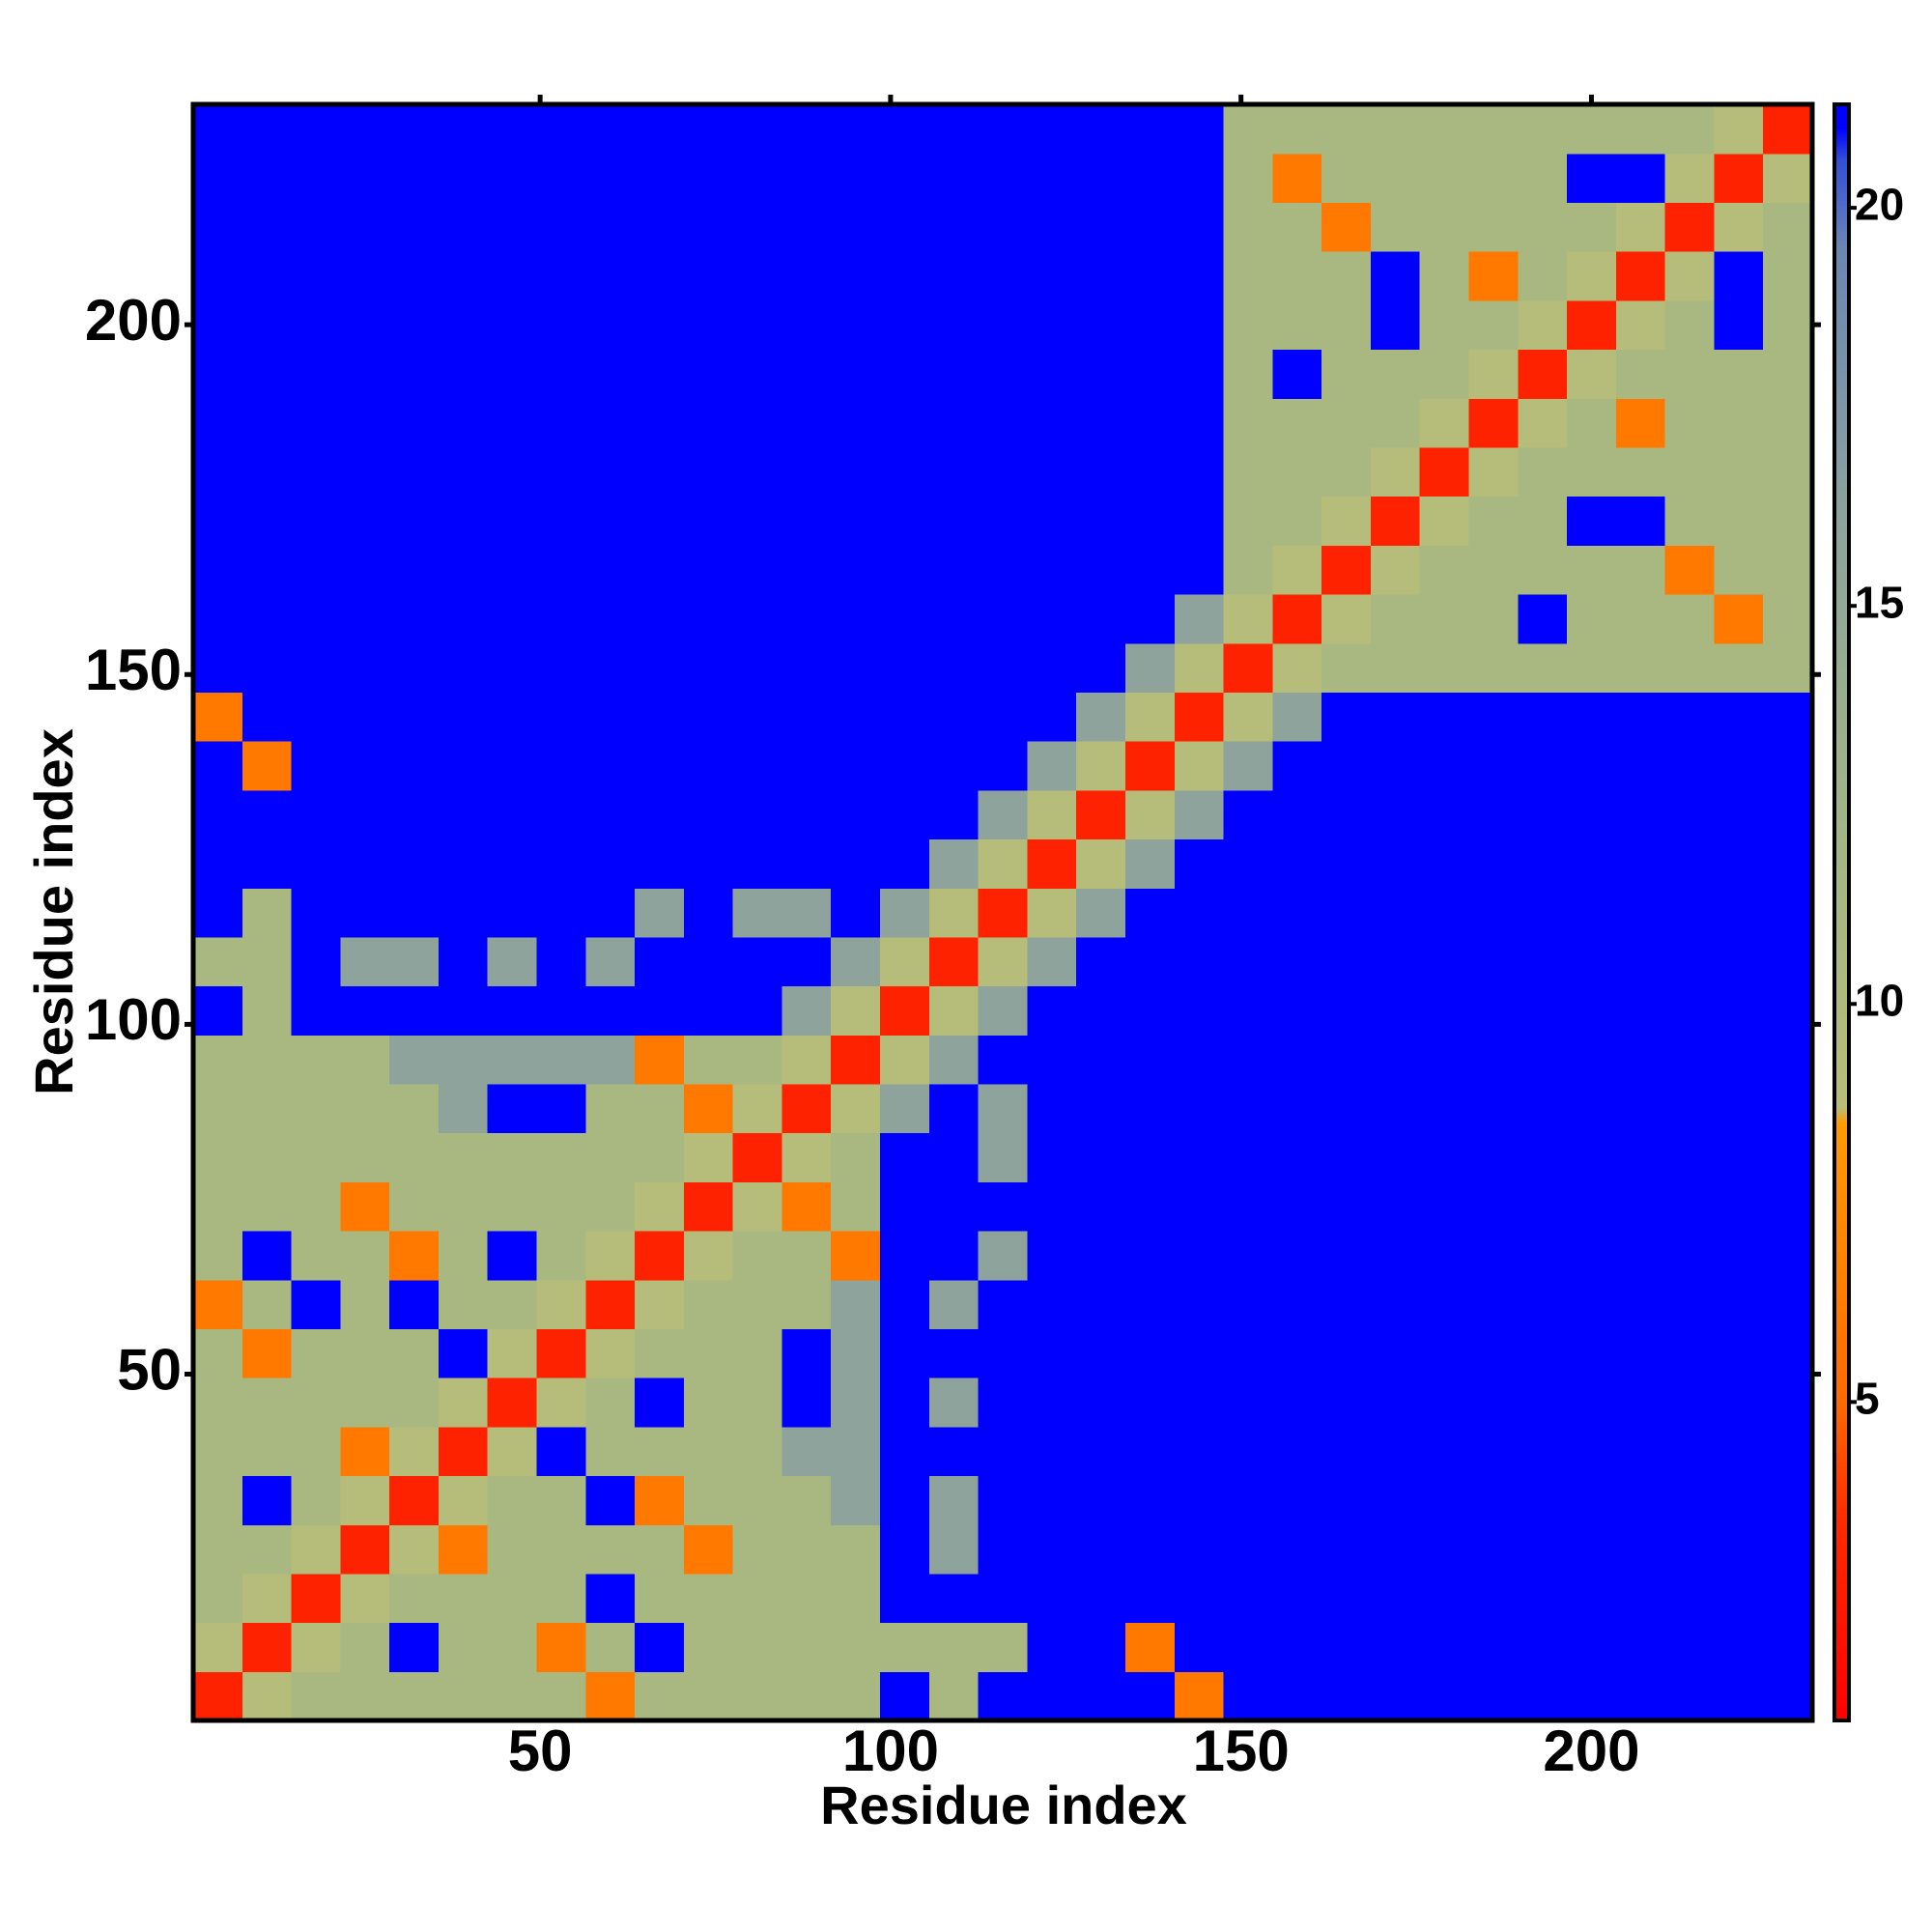 The height and width of the screenshot is (1932, 1932). What do you see at coordinates (1879, 204) in the screenshot?
I see `colorbar-tick-label: 20` at bounding box center [1879, 204].